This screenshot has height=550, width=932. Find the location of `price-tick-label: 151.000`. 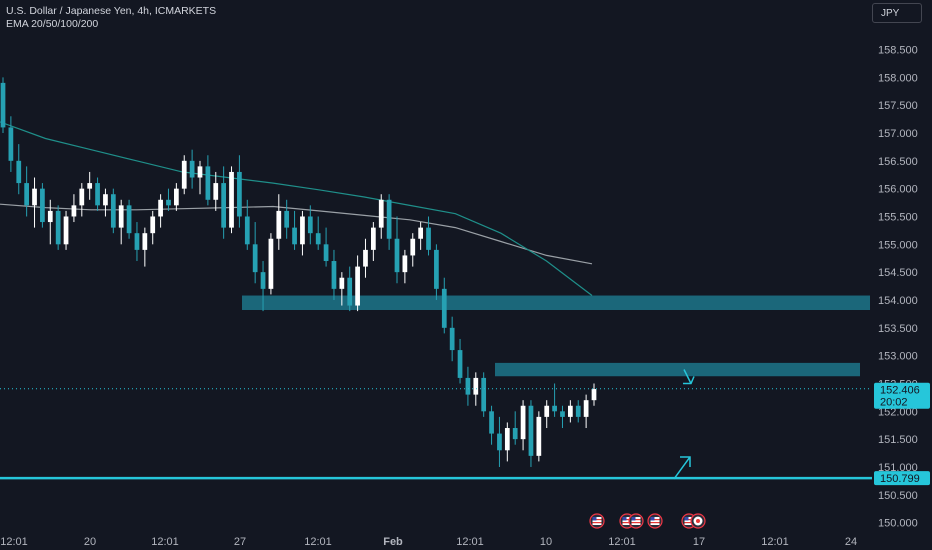

price-tick-label: 151.000 is located at coordinates (898, 468).